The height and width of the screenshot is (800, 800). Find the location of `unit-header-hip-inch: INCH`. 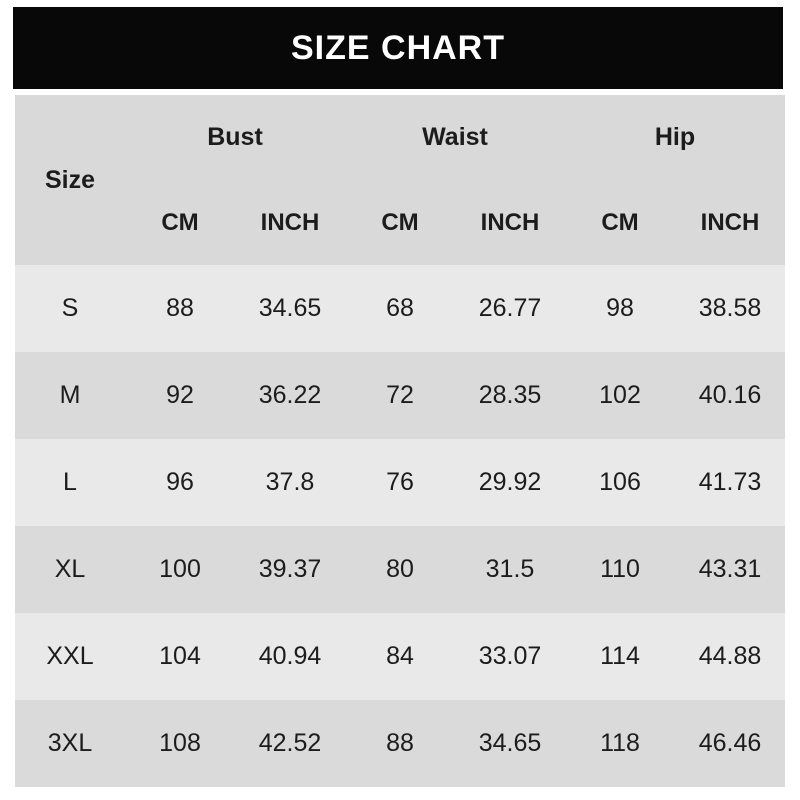

unit-header-hip-inch: INCH is located at coordinates (730, 222).